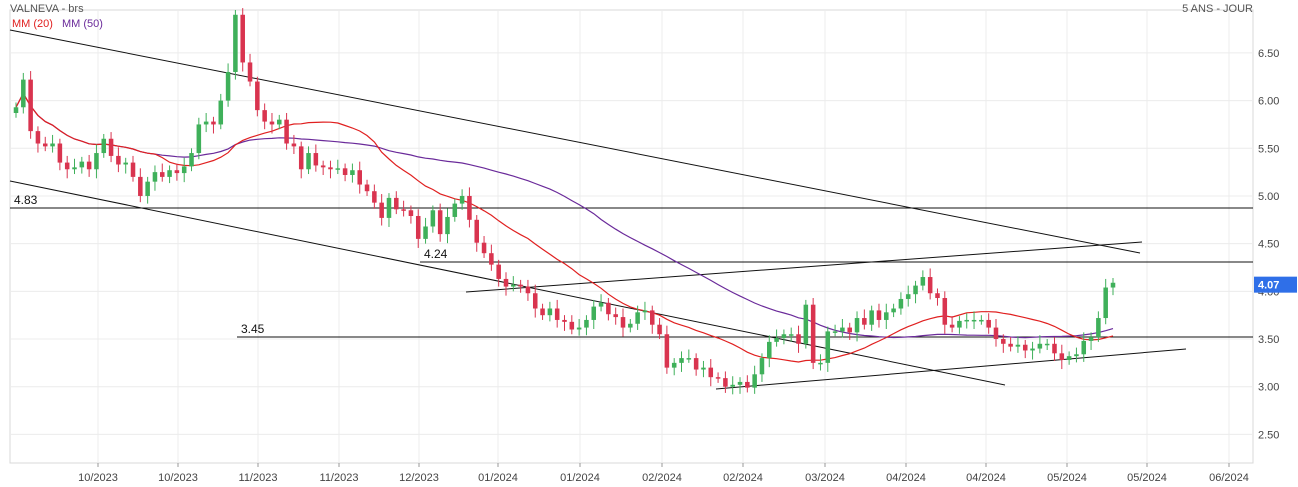 The height and width of the screenshot is (487, 1298). What do you see at coordinates (1217, 9) in the screenshot?
I see `period-selector: 5 ANS - JOUR` at bounding box center [1217, 9].